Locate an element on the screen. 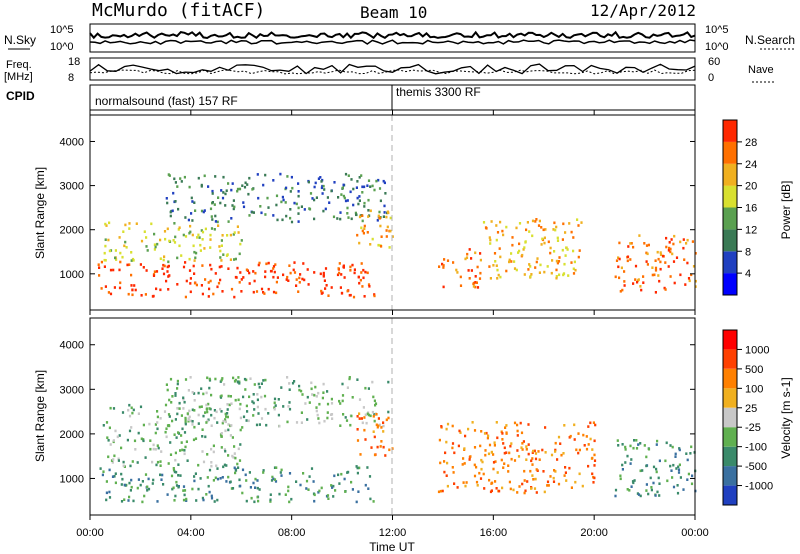  y-tick-label: 1000 is located at coordinates (72, 479).